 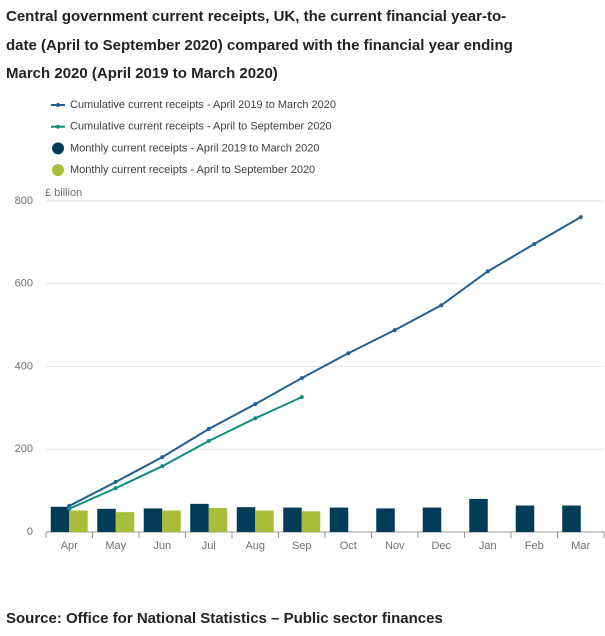 I want to click on x-tick-label: Jan, so click(x=488, y=546).